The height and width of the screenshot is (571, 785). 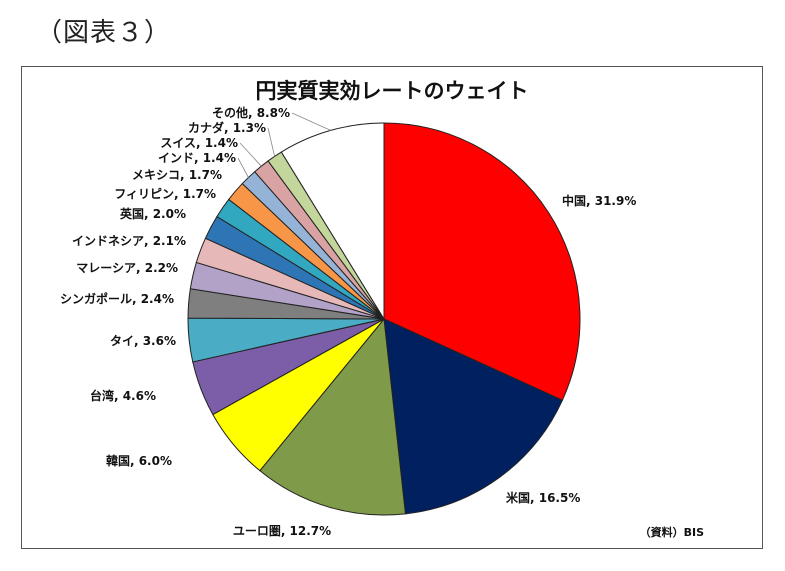 I want to click on slice-label: 中国, 31.9%, so click(x=599, y=200).